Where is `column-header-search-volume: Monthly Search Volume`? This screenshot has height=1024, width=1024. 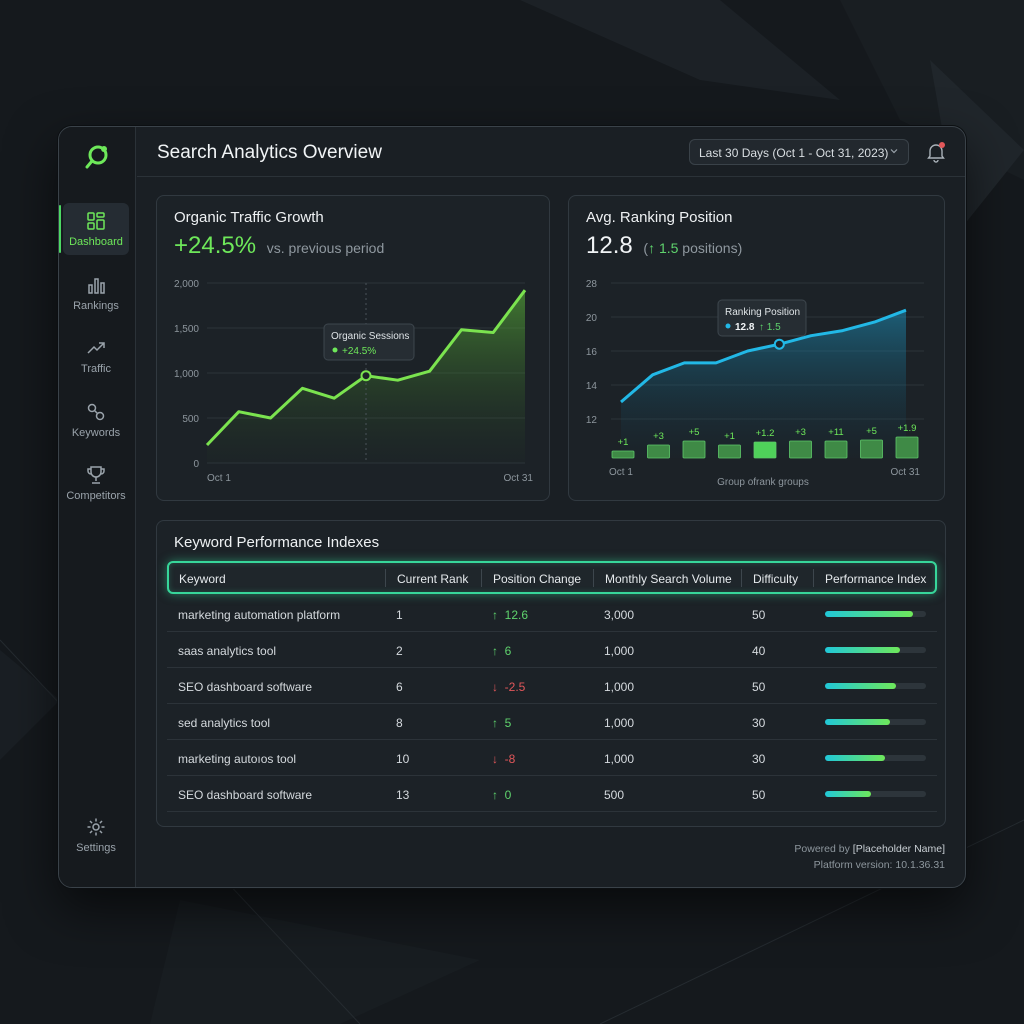
column-header-search-volume: Monthly Search Volume is located at coordinates (668, 579).